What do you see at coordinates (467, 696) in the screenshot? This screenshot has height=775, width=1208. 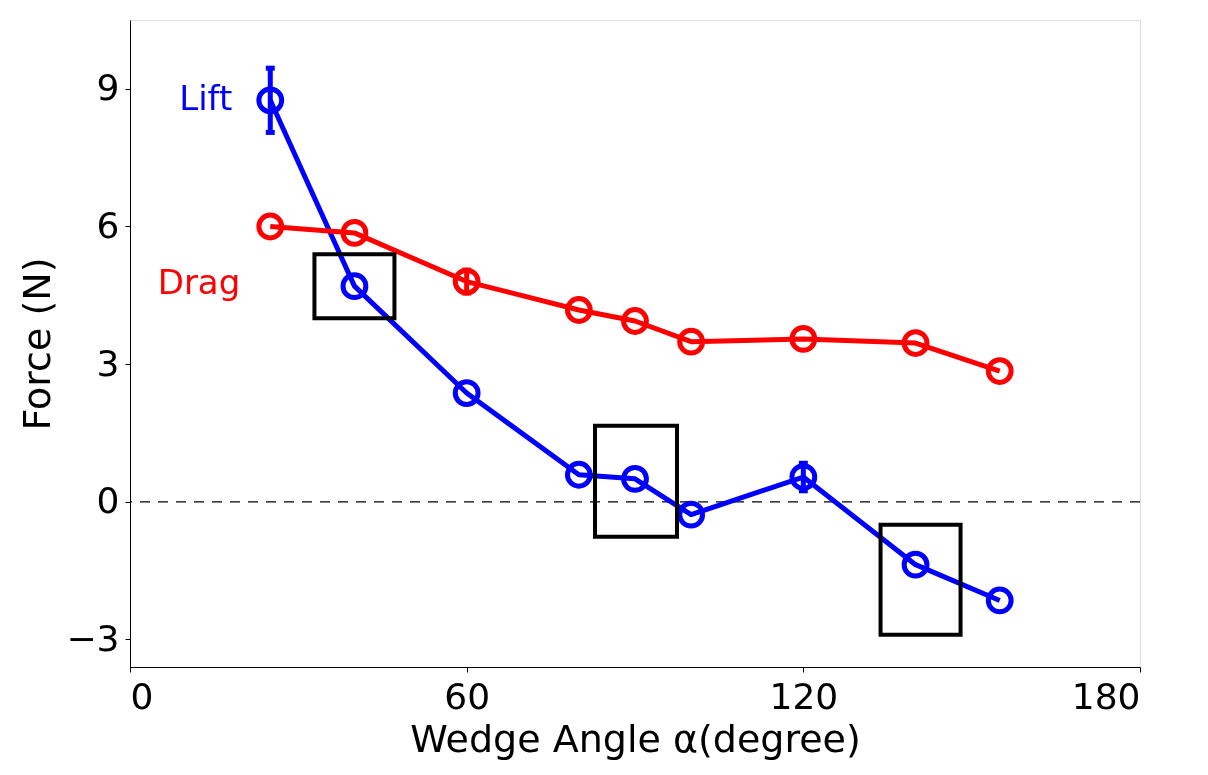 I see `x-tick-label: 60` at bounding box center [467, 696].